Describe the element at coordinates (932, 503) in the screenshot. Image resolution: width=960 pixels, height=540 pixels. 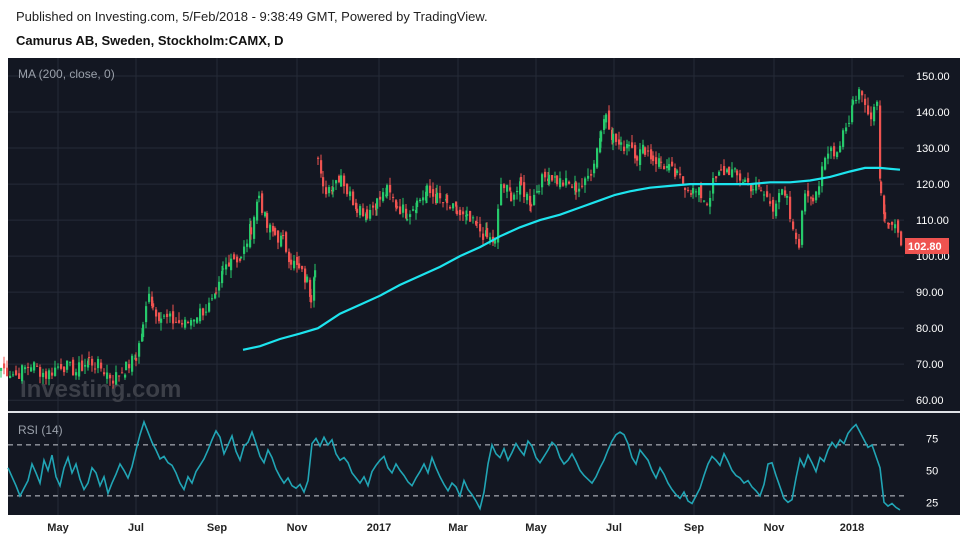
I see `rsi-tick-label: 25` at that location.